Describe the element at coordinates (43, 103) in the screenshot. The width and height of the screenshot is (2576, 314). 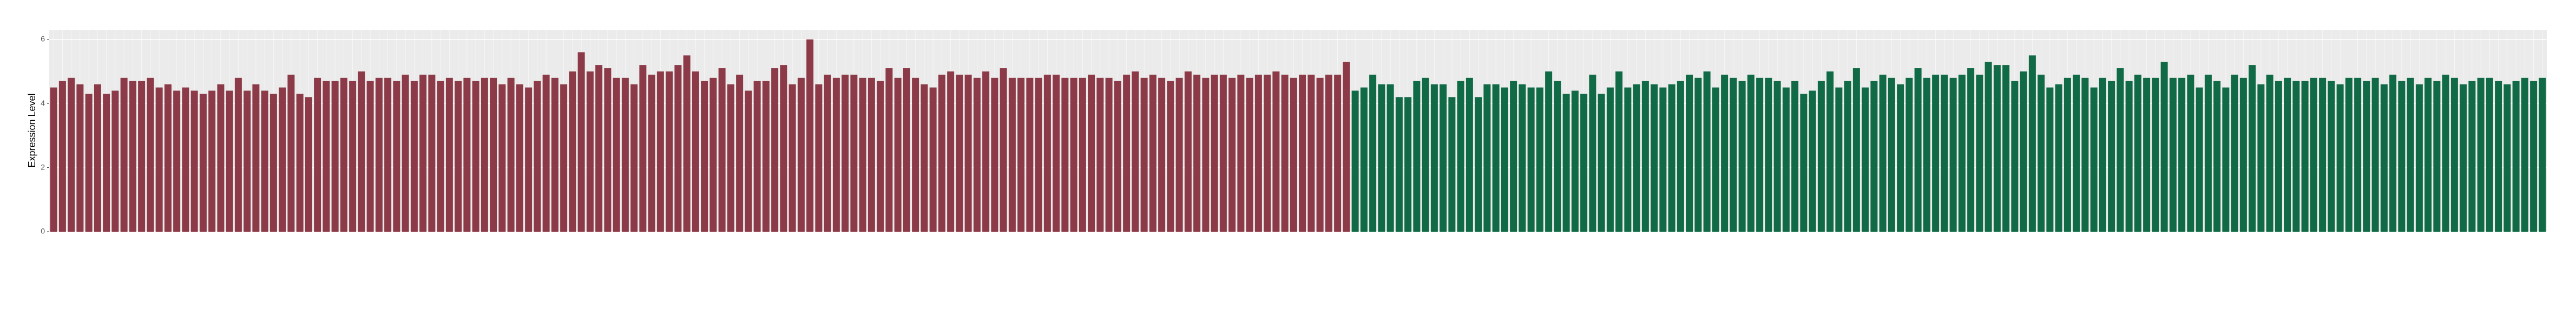
I see `y-tick-label: 4` at that location.